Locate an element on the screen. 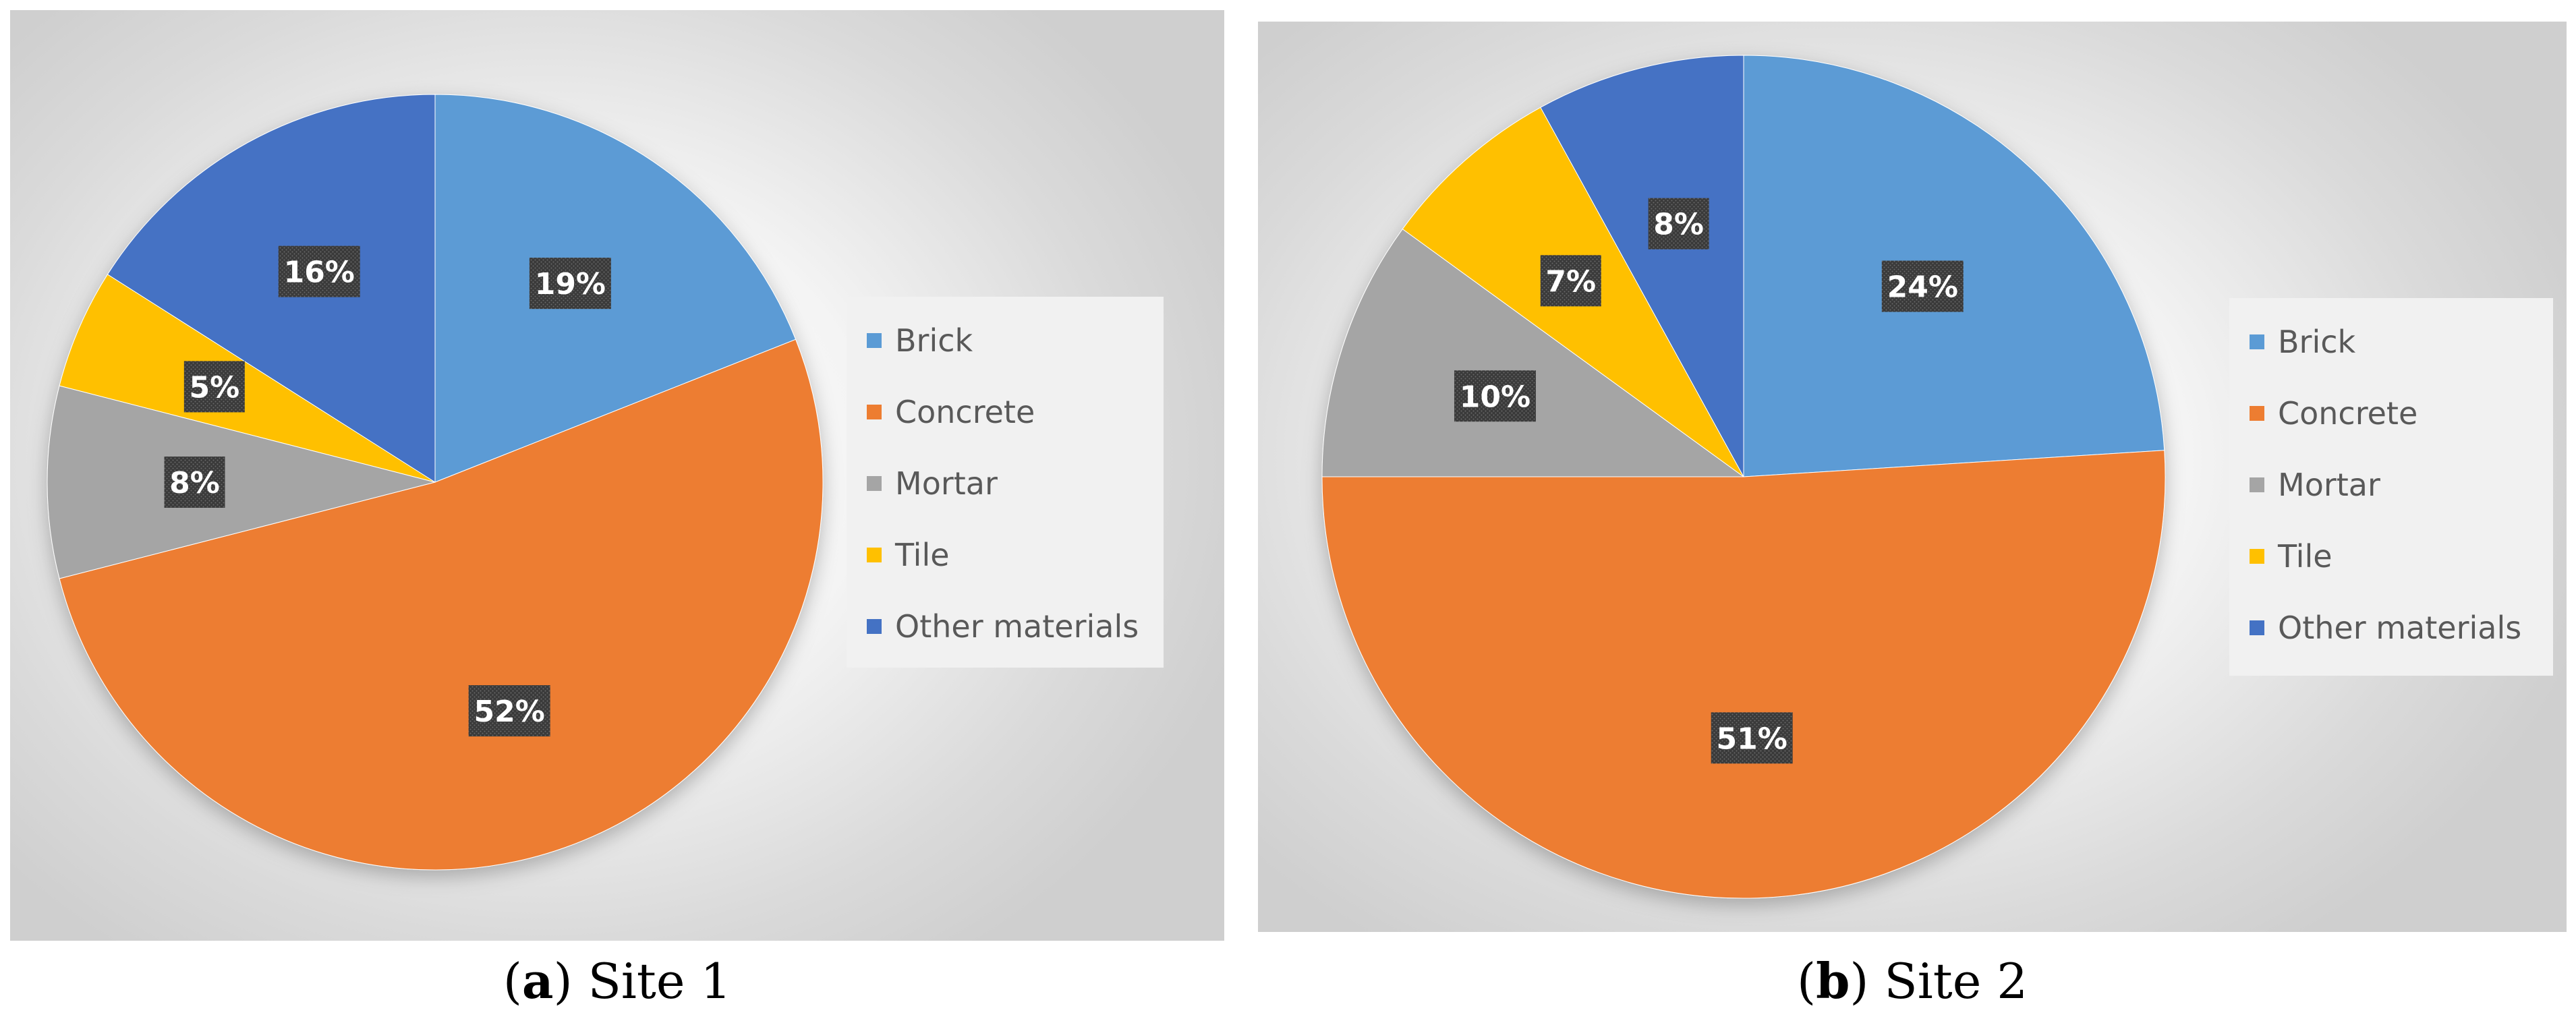 This screenshot has height=1023, width=2576. caption-letter: b is located at coordinates (1833, 981).